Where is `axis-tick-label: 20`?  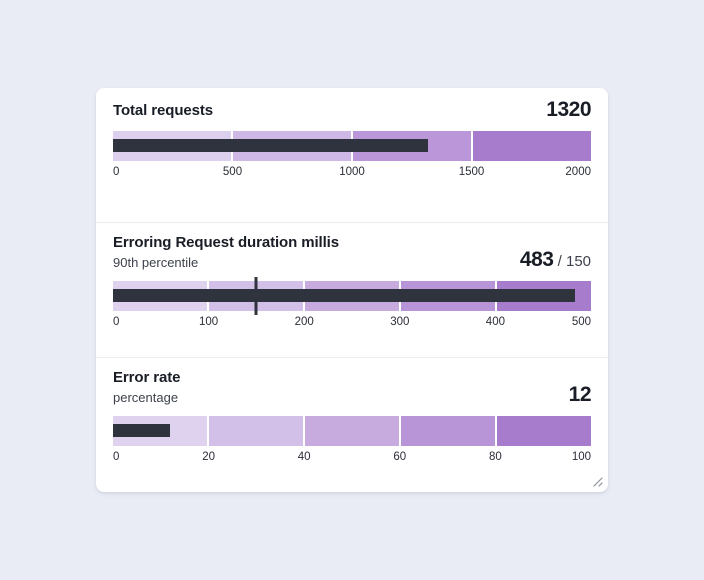 axis-tick-label: 20 is located at coordinates (208, 457).